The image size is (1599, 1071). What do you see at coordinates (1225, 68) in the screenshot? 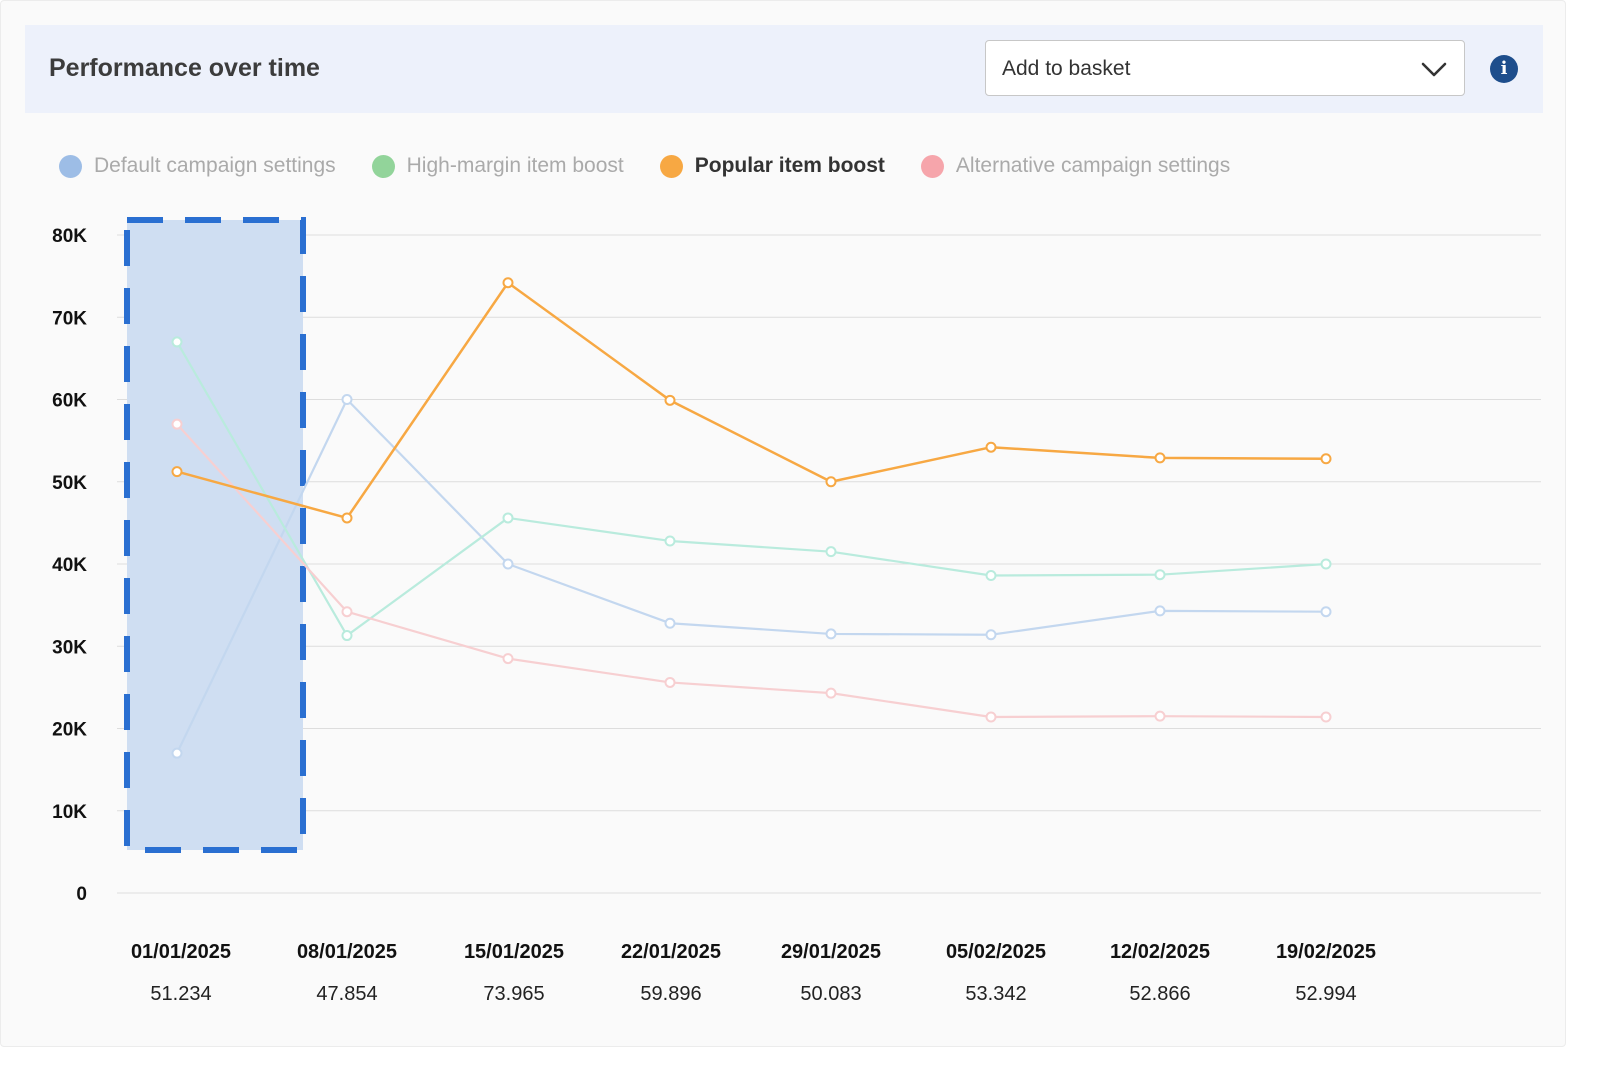
I see `metric-dropdown: Add to basket` at bounding box center [1225, 68].